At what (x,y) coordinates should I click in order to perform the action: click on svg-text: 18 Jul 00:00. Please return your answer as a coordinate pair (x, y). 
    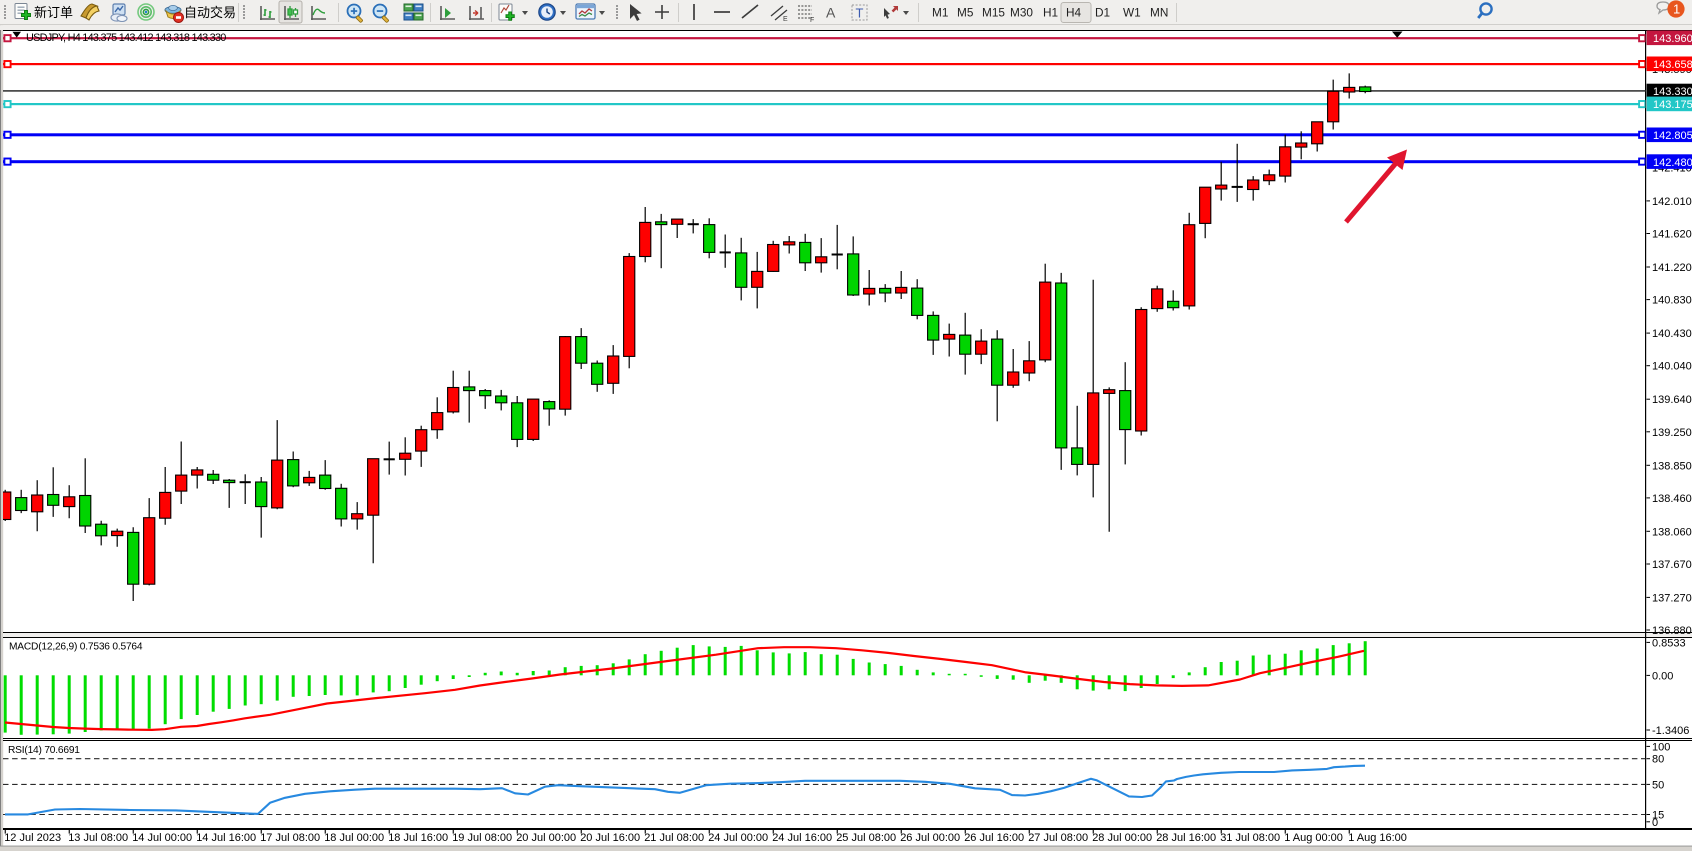
    Looking at the image, I should click on (354, 838).